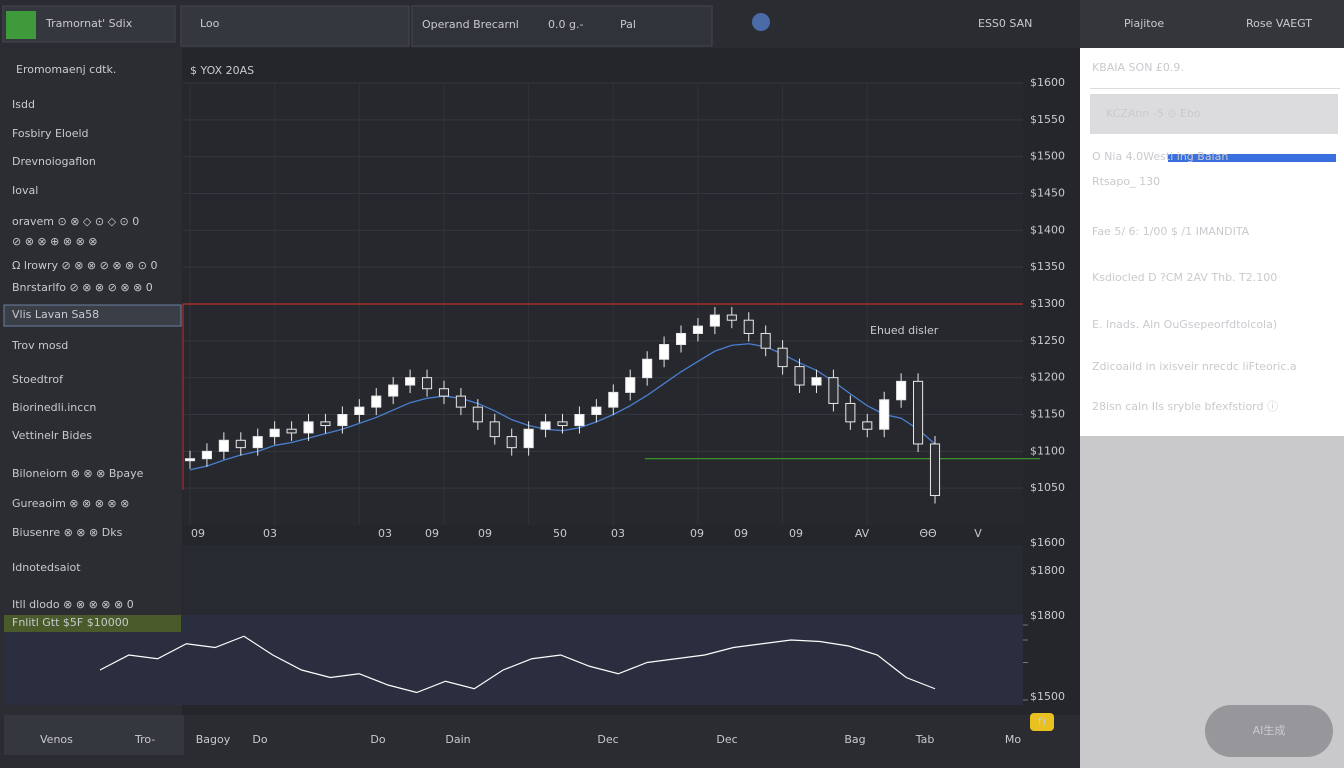  Describe the element at coordinates (904, 330) in the screenshot. I see `chart-annotation: Ehued disler` at that location.